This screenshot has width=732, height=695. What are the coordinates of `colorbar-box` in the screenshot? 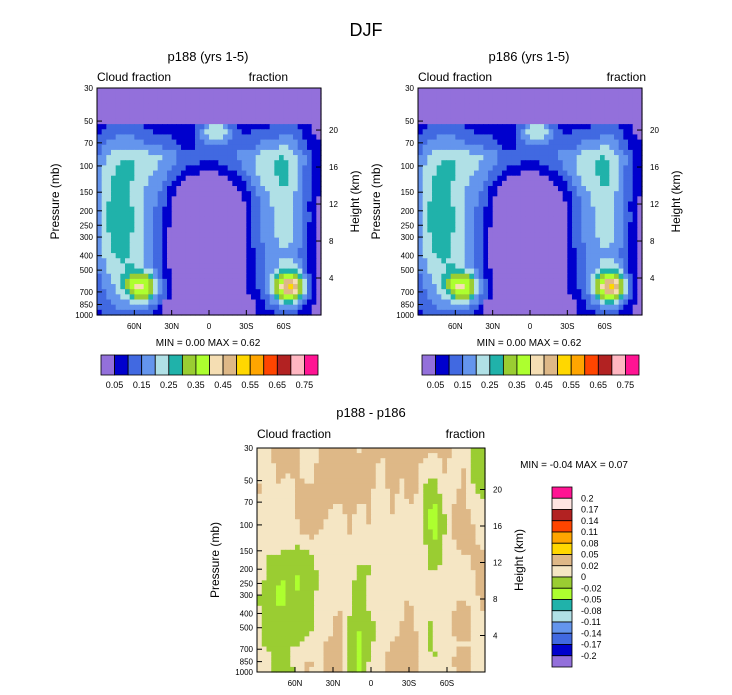 It's located at (107, 365).